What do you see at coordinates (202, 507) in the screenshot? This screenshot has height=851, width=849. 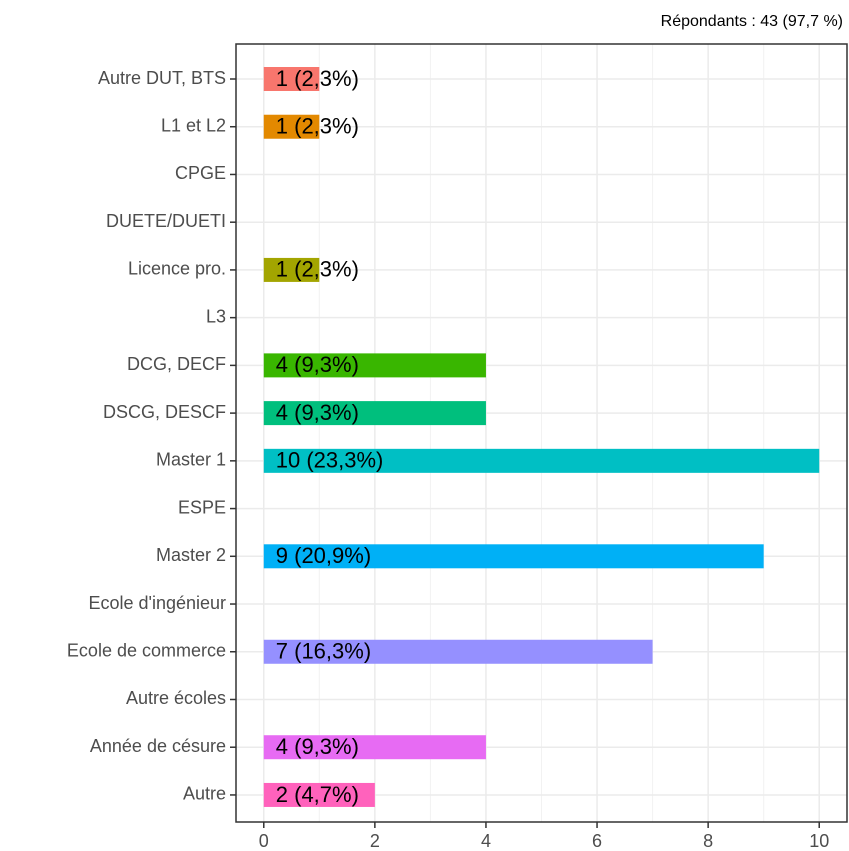 I see `y-tick-label: ESPE` at bounding box center [202, 507].